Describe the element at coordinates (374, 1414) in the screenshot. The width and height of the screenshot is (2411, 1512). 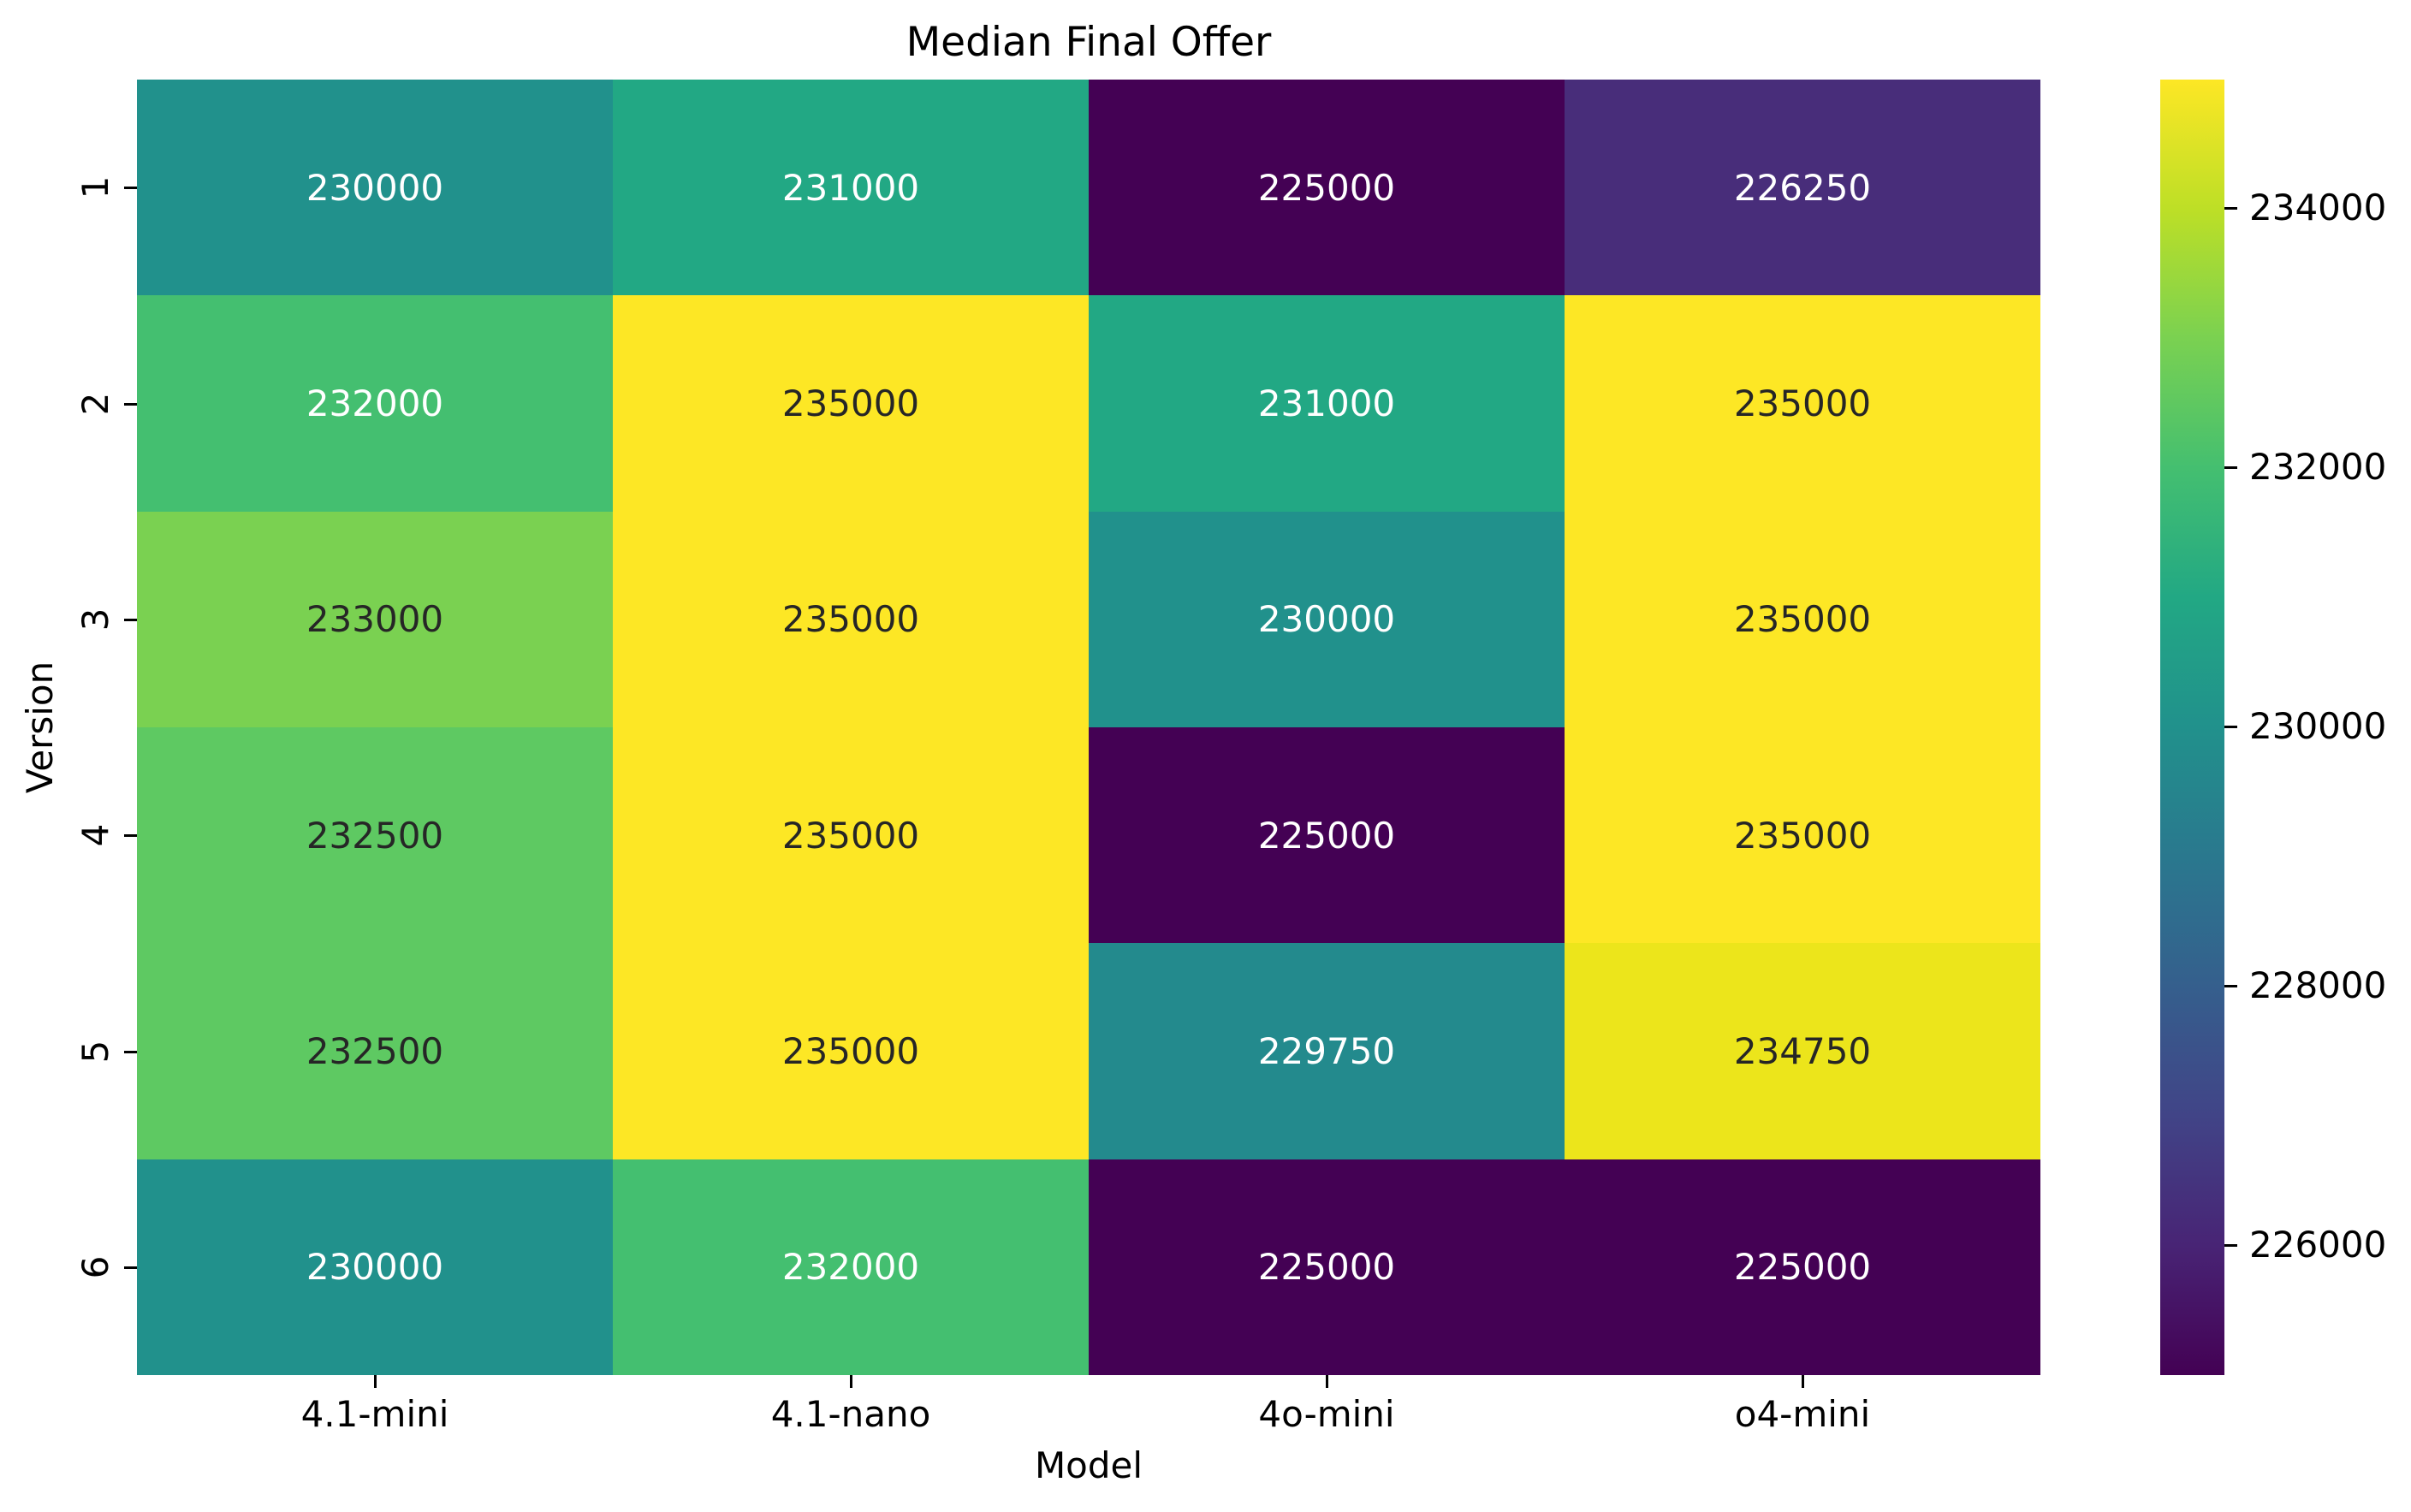
I see `x-tick-label: 4.1-mini` at that location.